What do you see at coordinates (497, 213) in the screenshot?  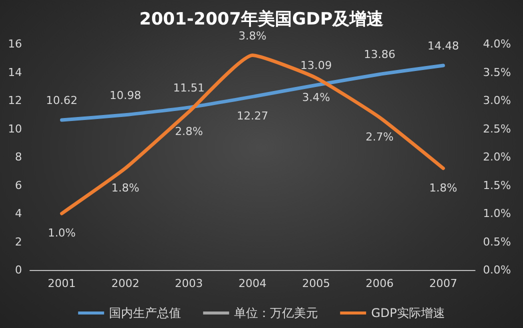 I see `y2-tick-label: 1.0%` at bounding box center [497, 213].